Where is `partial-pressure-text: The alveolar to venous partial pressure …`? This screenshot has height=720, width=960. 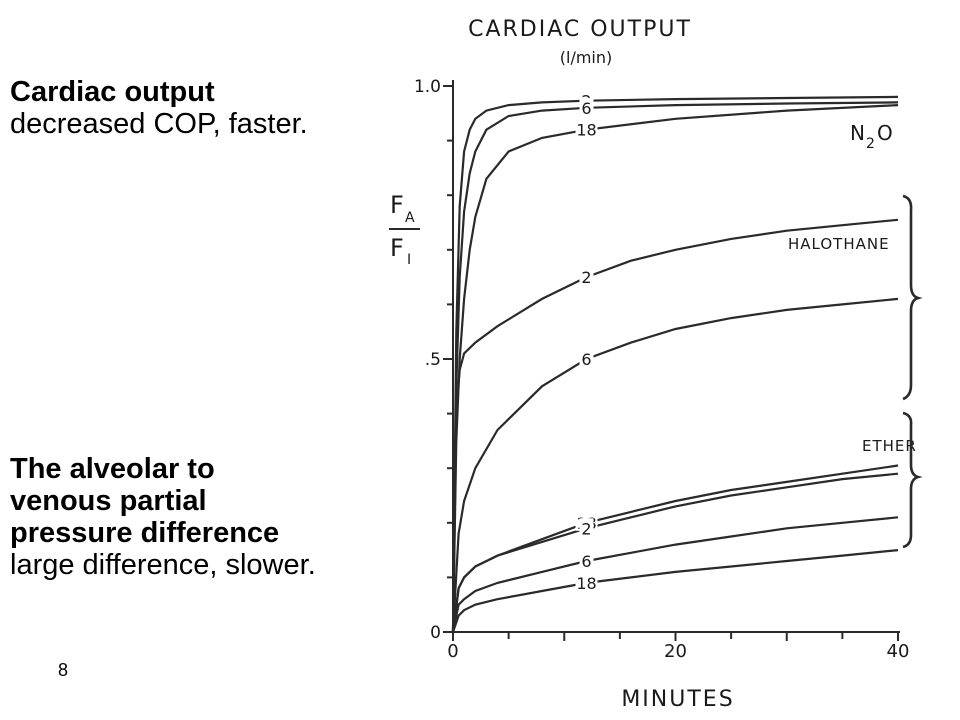 partial-pressure-text: The alveolar to venous partial pressure … is located at coordinates (210, 517).